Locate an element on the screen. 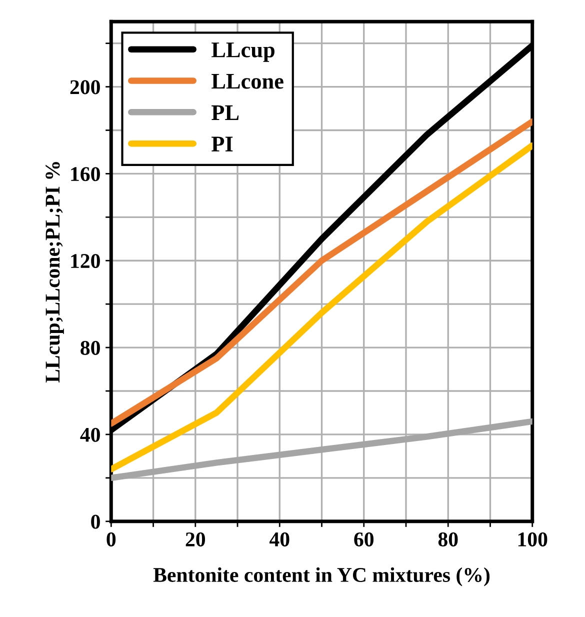  x-tick-label: 20 is located at coordinates (196, 539).